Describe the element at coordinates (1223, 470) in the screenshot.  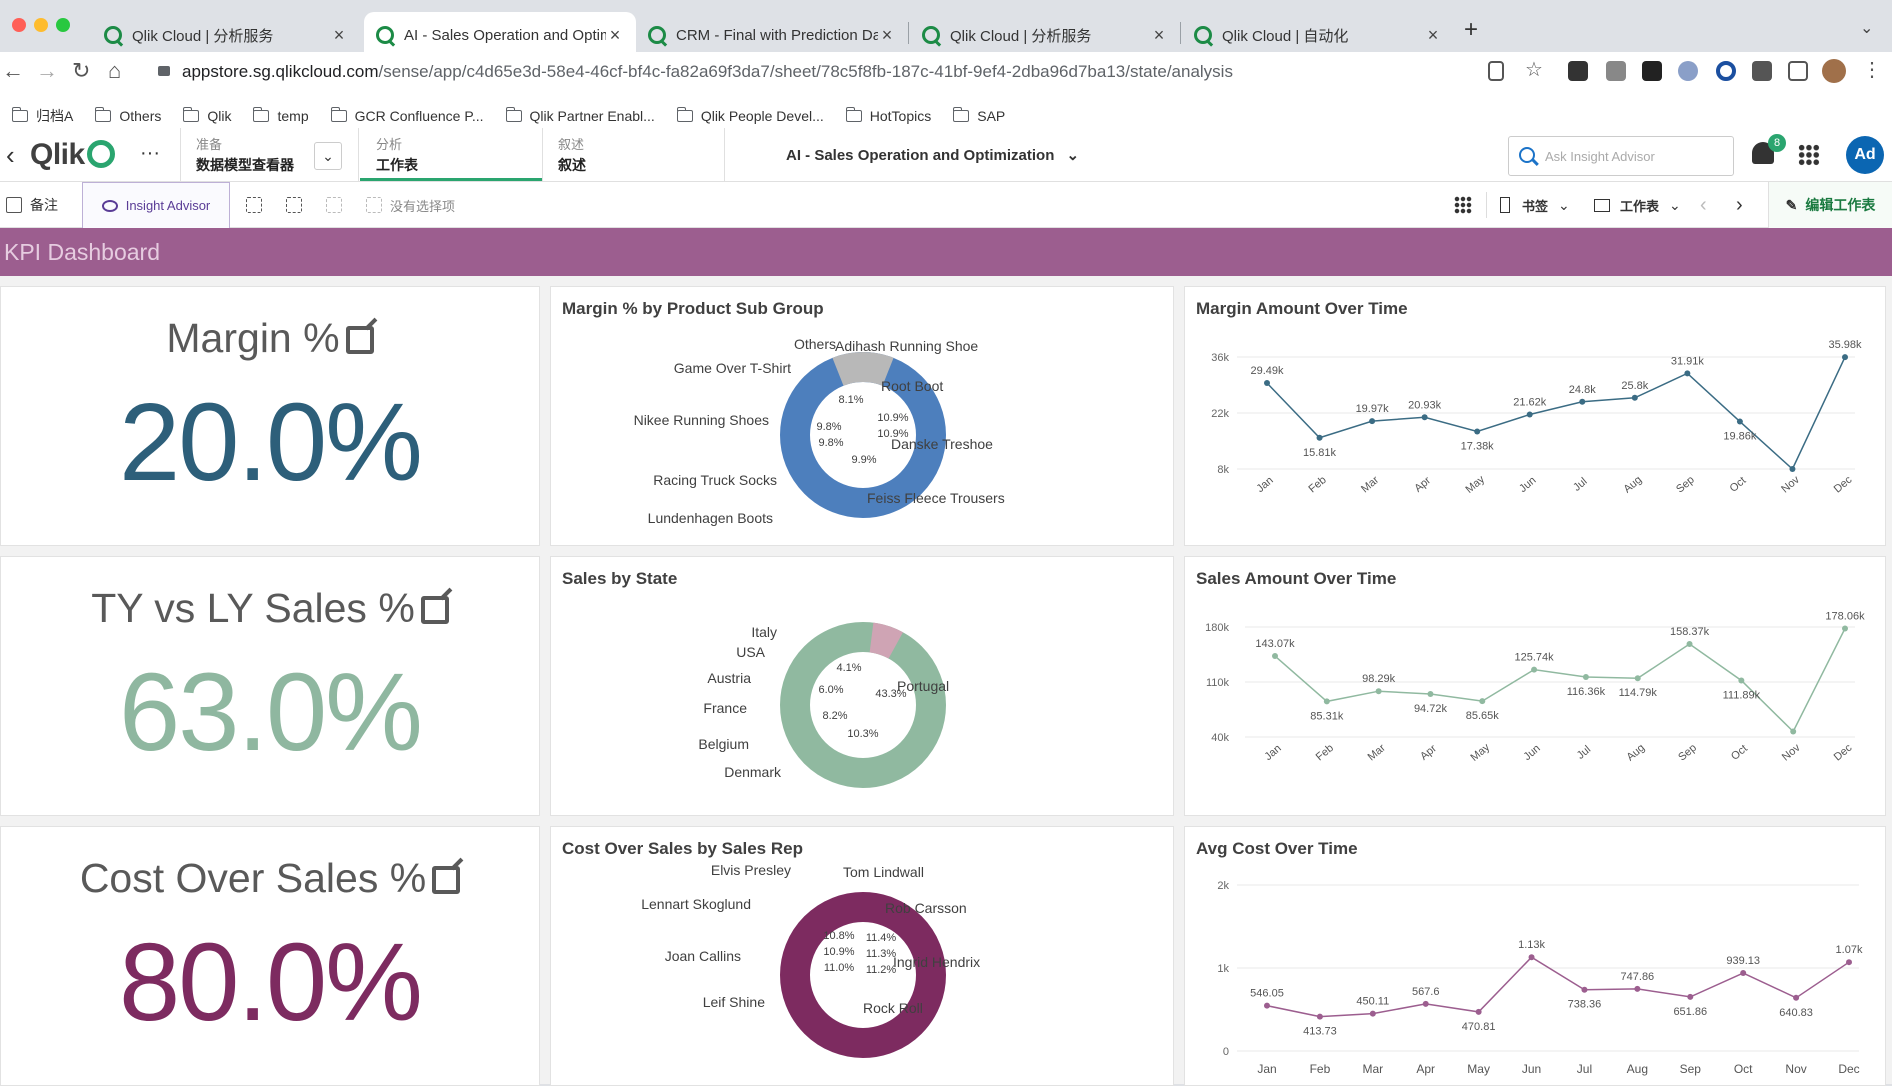
I see `y-tick-label: 8k` at that location.